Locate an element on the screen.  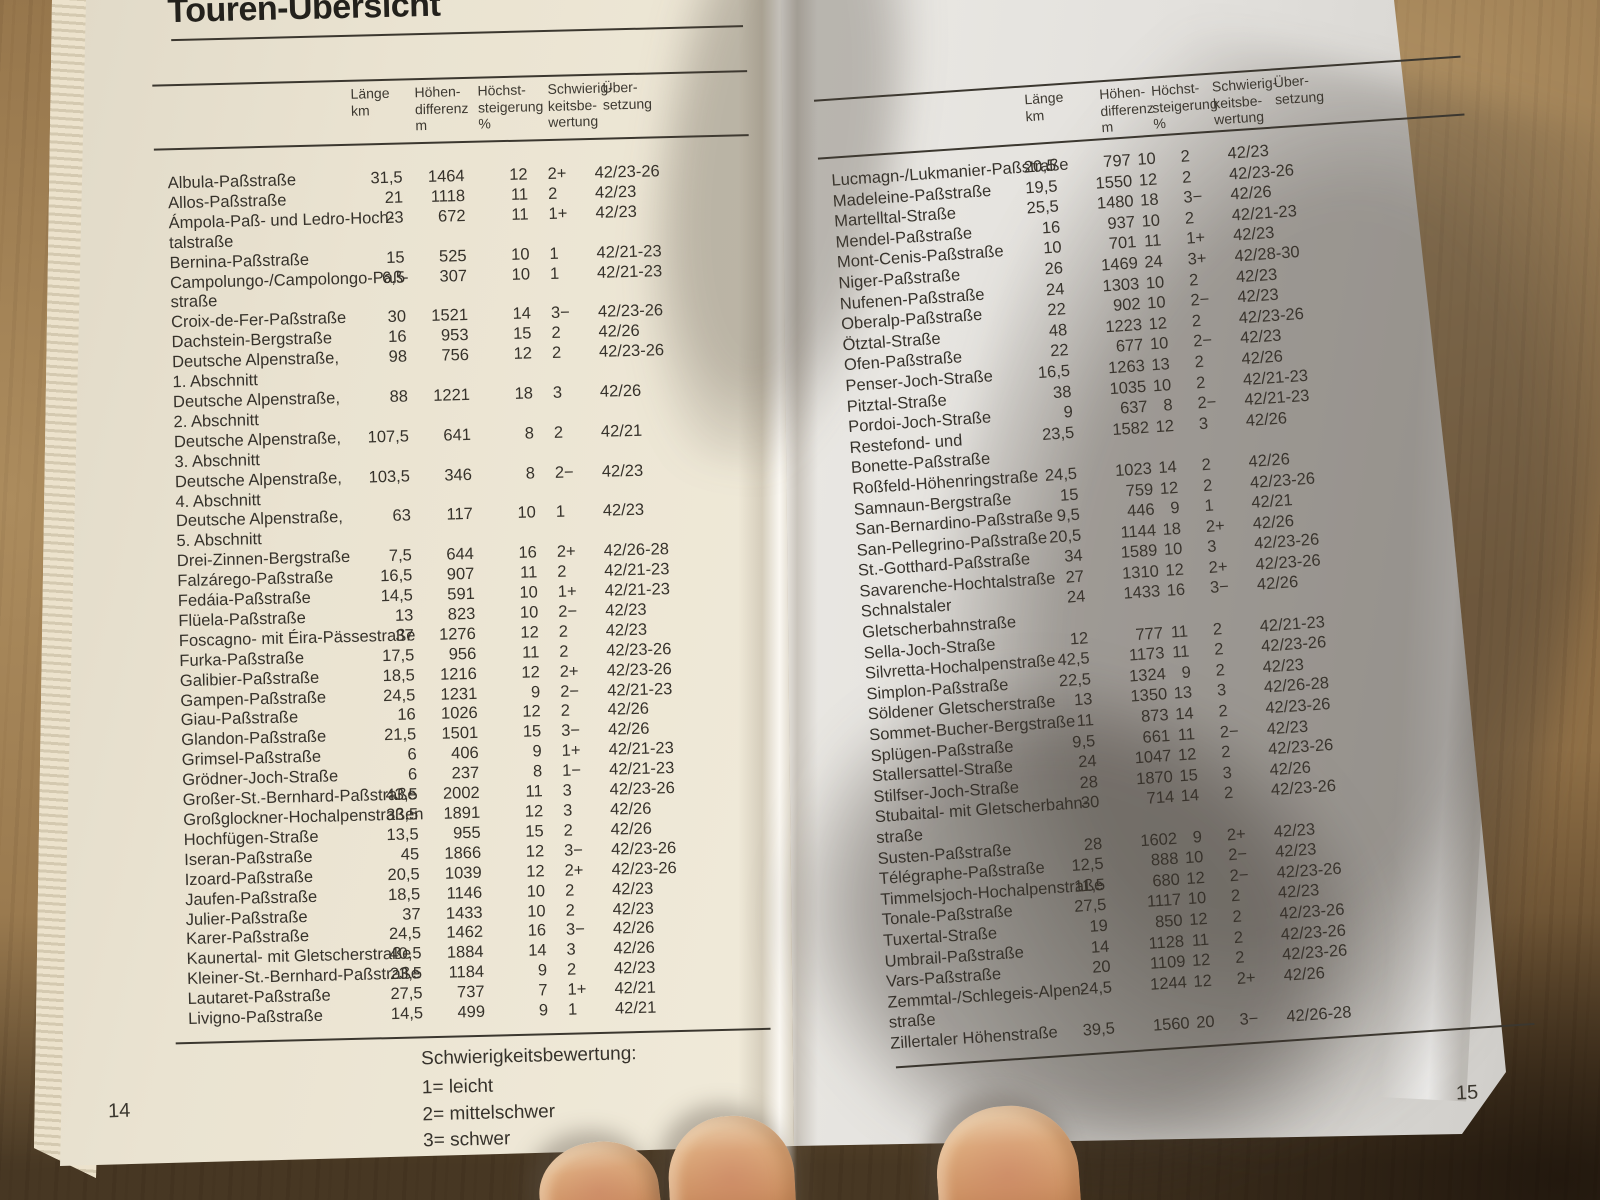
cell-hoehendifferenz-m: 1521 is located at coordinates (450, 316).